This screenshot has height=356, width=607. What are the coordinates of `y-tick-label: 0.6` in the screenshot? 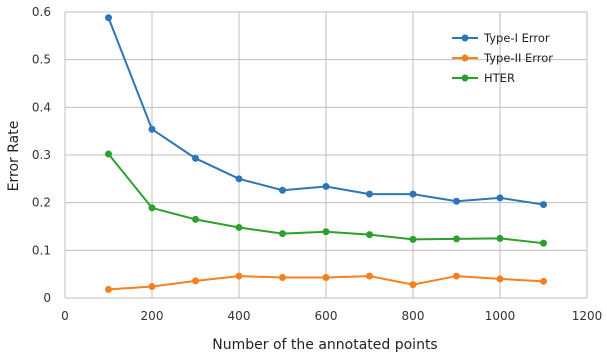 It's located at (41, 12).